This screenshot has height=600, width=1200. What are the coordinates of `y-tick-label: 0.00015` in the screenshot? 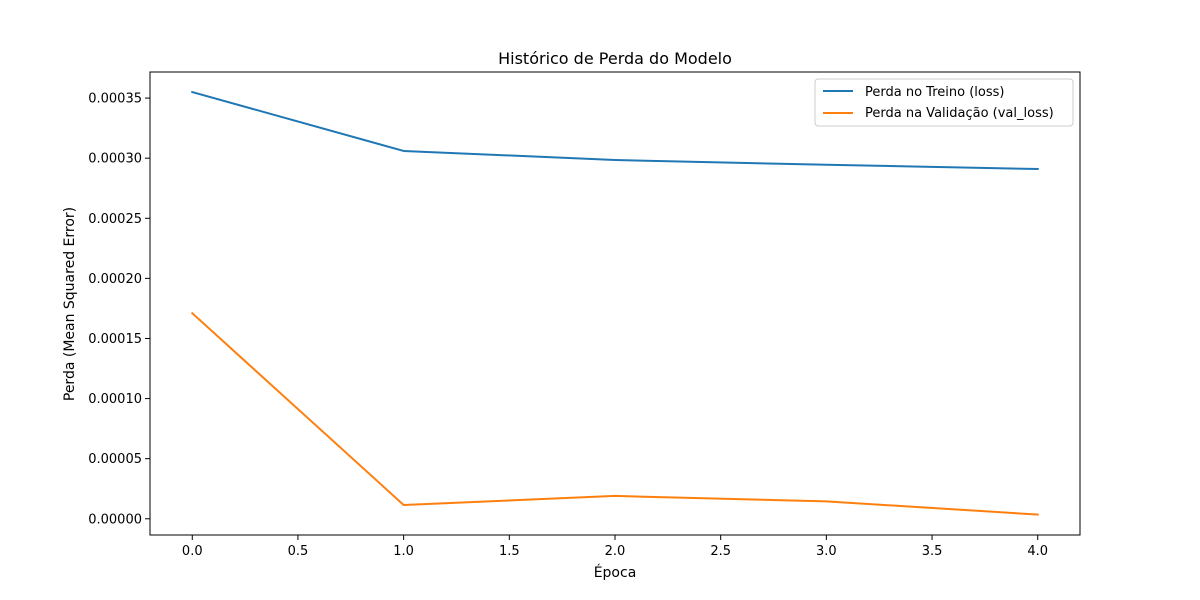 It's located at (115, 339).